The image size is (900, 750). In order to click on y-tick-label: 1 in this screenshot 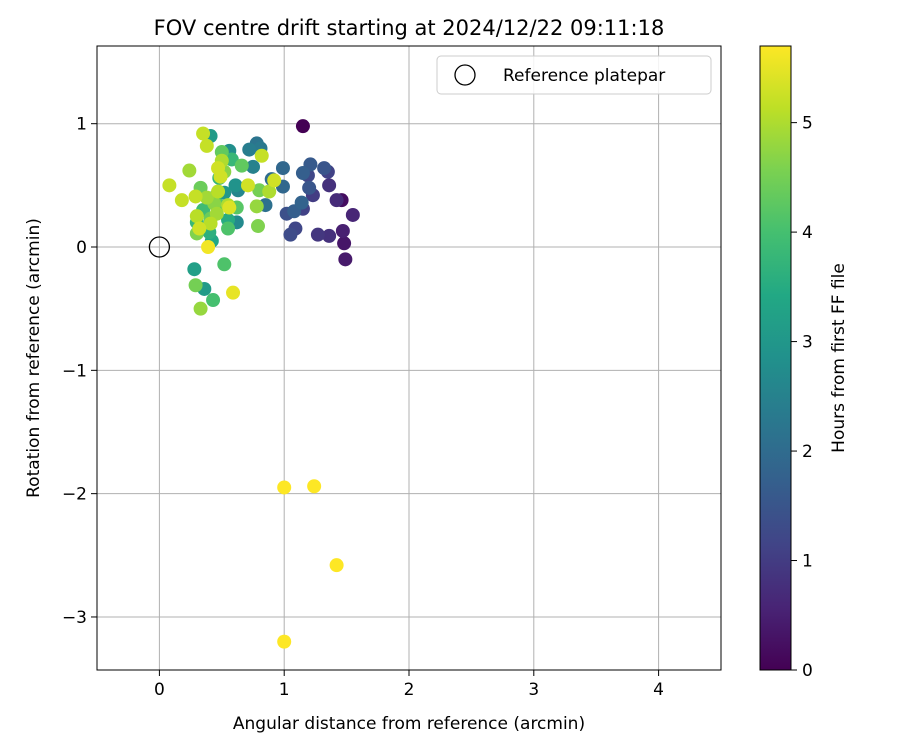, I will do `click(81, 125)`.